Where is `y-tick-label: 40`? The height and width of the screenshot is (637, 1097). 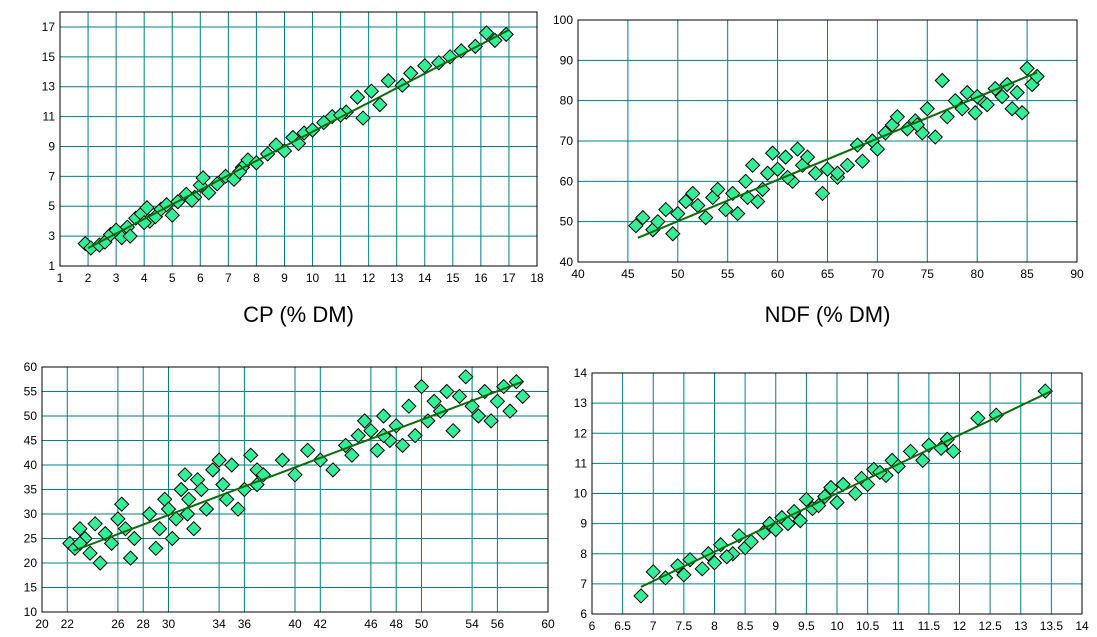 y-tick-label: 40 is located at coordinates (31, 465).